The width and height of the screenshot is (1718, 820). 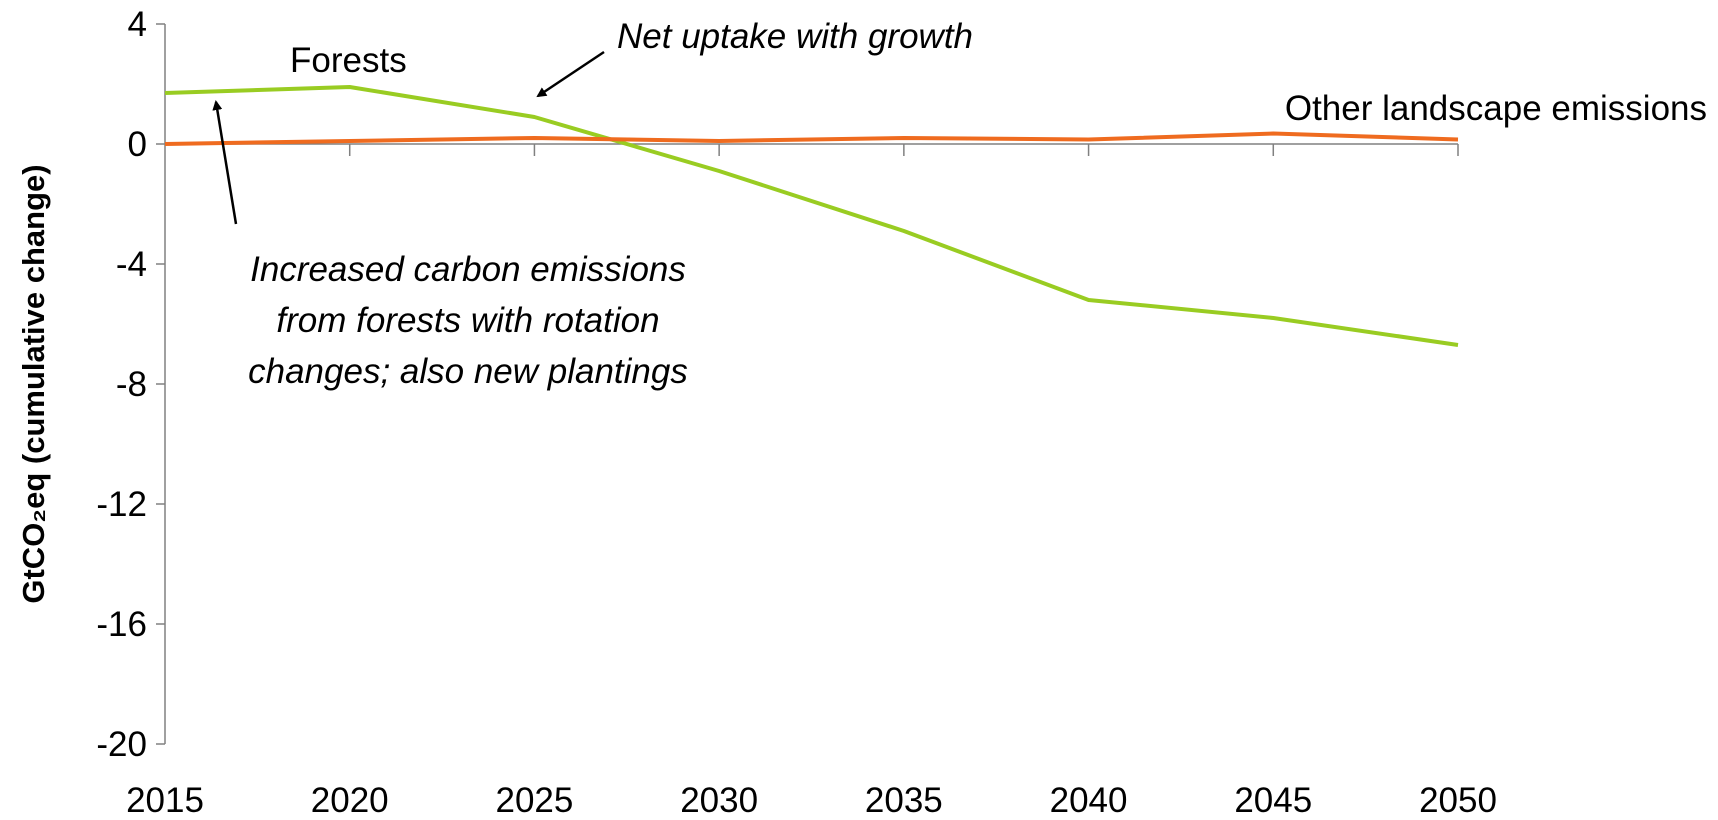 What do you see at coordinates (1089, 800) in the screenshot?
I see `x-tick-label: 2040` at bounding box center [1089, 800].